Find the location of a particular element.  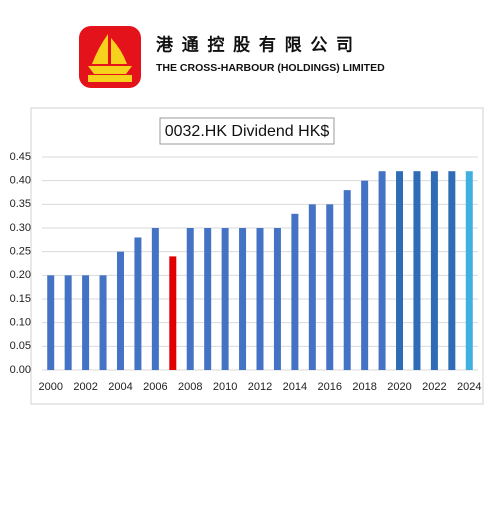

x-tick-label: 2000 is located at coordinates (50, 387).